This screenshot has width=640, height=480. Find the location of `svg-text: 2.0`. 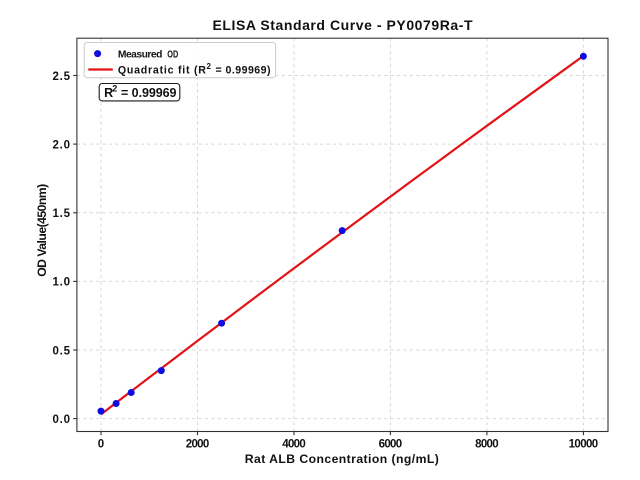

svg-text: 2.0 is located at coordinates (62, 145).